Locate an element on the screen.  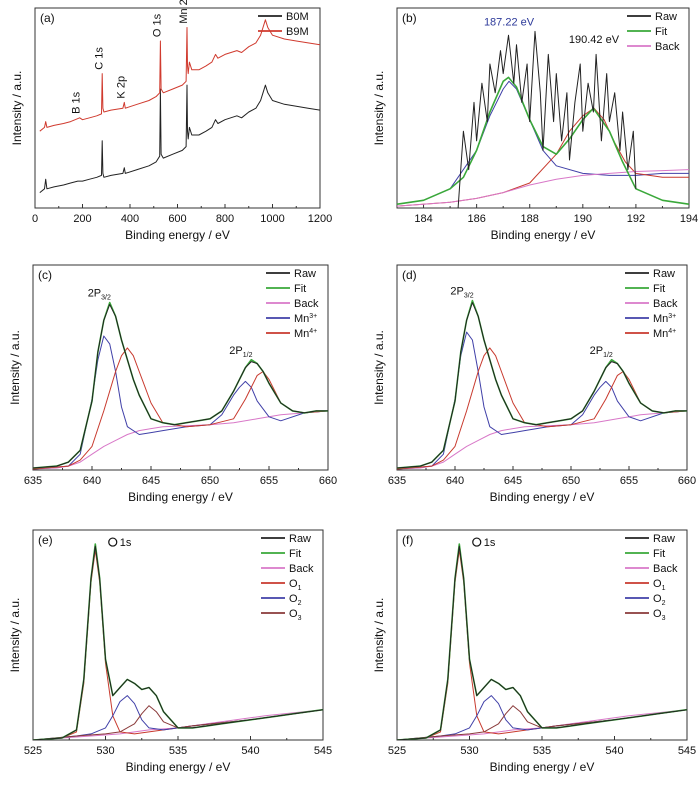
x-tick-label: 800 is located at coordinates (225, 219).